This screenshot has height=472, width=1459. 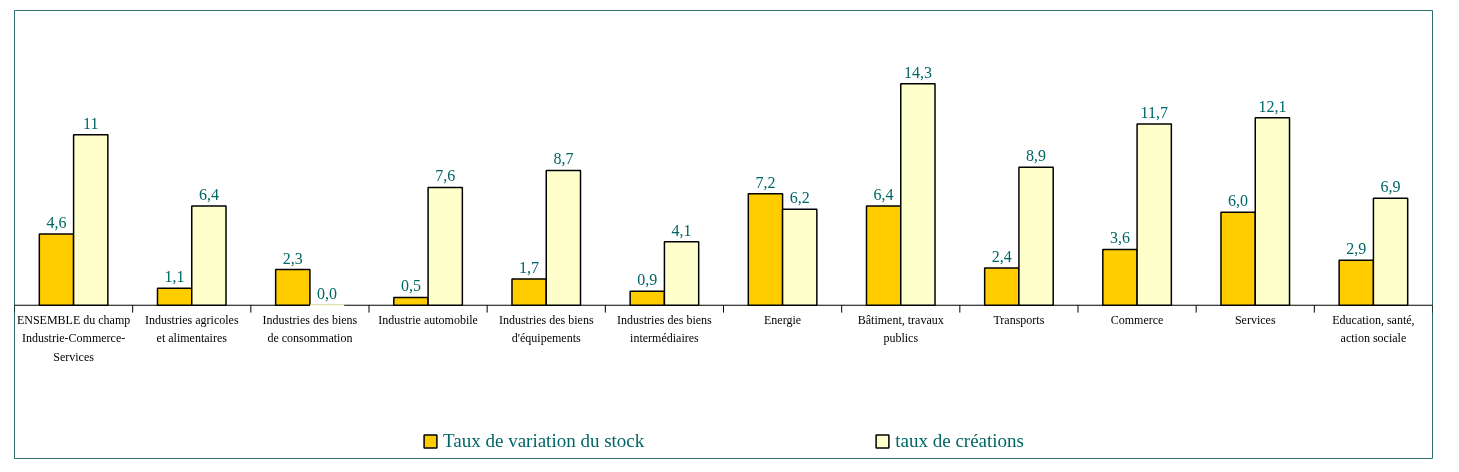 What do you see at coordinates (410, 286) in the screenshot?
I see `data-label: 0,5` at bounding box center [410, 286].